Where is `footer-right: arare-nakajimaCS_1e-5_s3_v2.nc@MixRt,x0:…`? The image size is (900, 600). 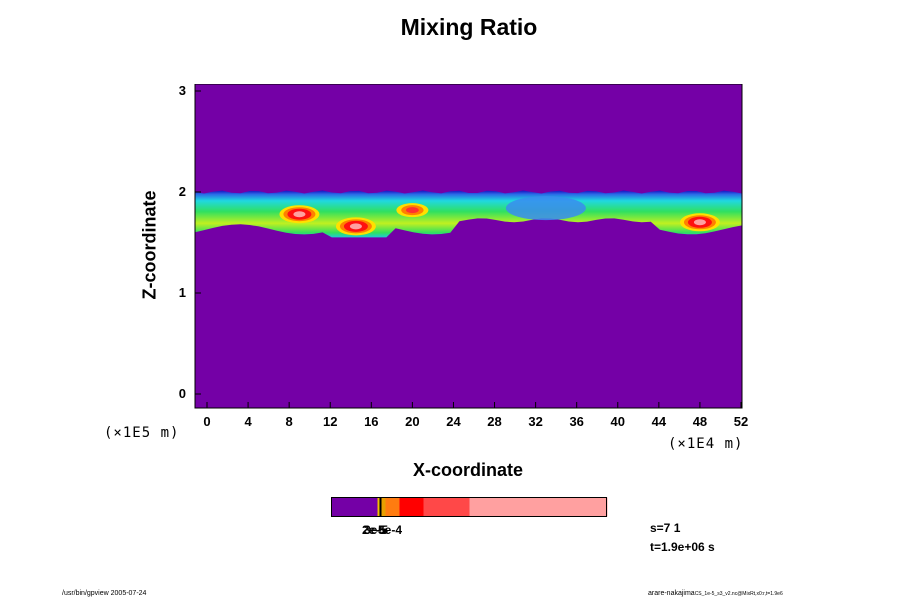
footer-right: arare-nakajimaCS_1e-5_s3_v2.nc@MixRt,x0:… is located at coordinates (715, 593).